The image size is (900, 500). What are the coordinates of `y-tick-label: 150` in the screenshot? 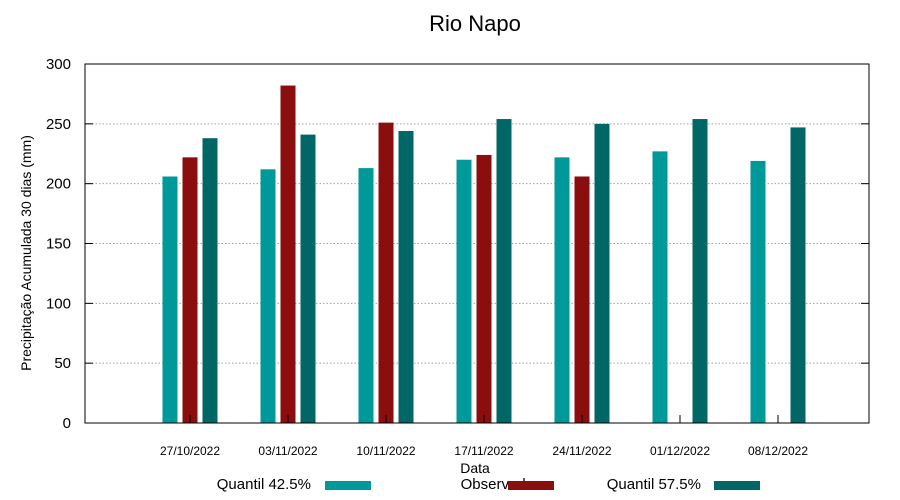 It's located at (58, 244).